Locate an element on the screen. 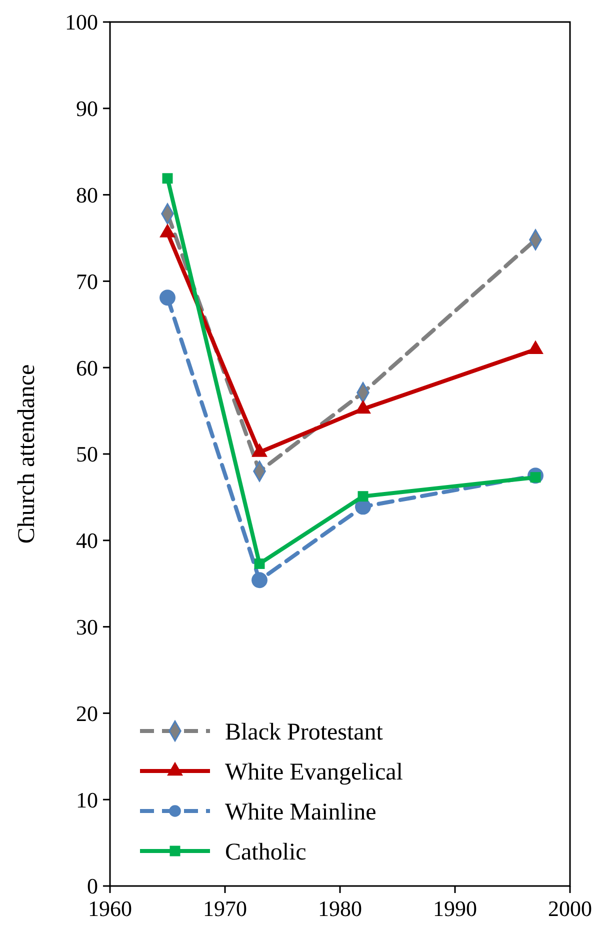  legend-label: Black Protestant is located at coordinates (304, 732).